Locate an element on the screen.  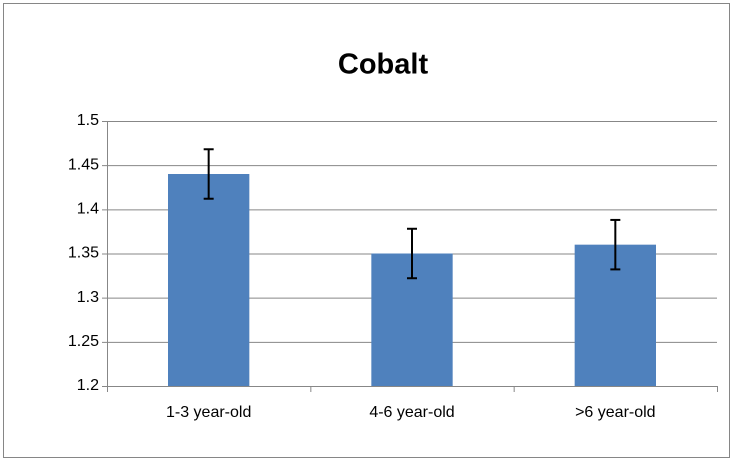
y-tick-label: 1.35 is located at coordinates (83, 253).